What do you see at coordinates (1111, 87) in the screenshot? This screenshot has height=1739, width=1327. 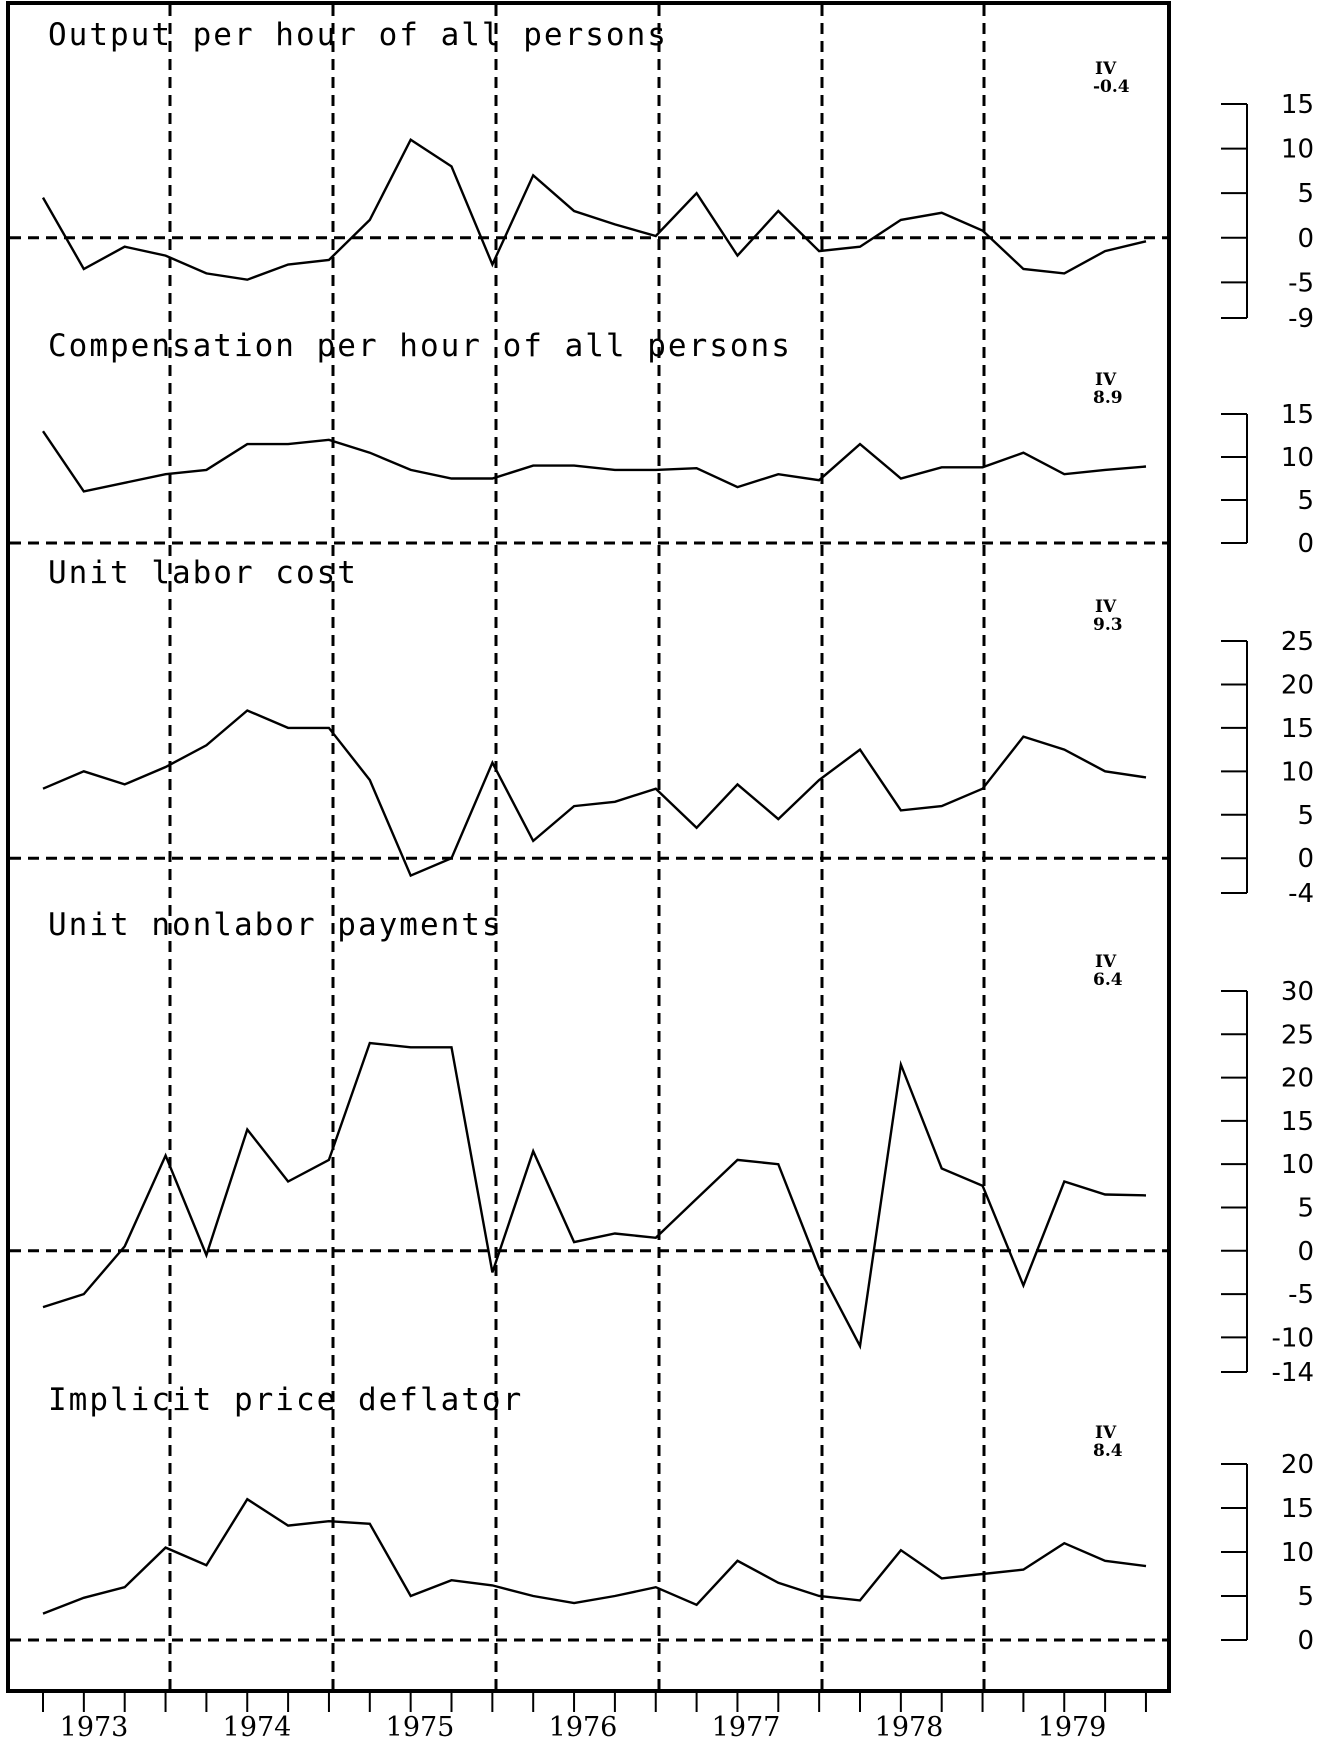 I see `latest-value-label: -0.4` at bounding box center [1111, 87].